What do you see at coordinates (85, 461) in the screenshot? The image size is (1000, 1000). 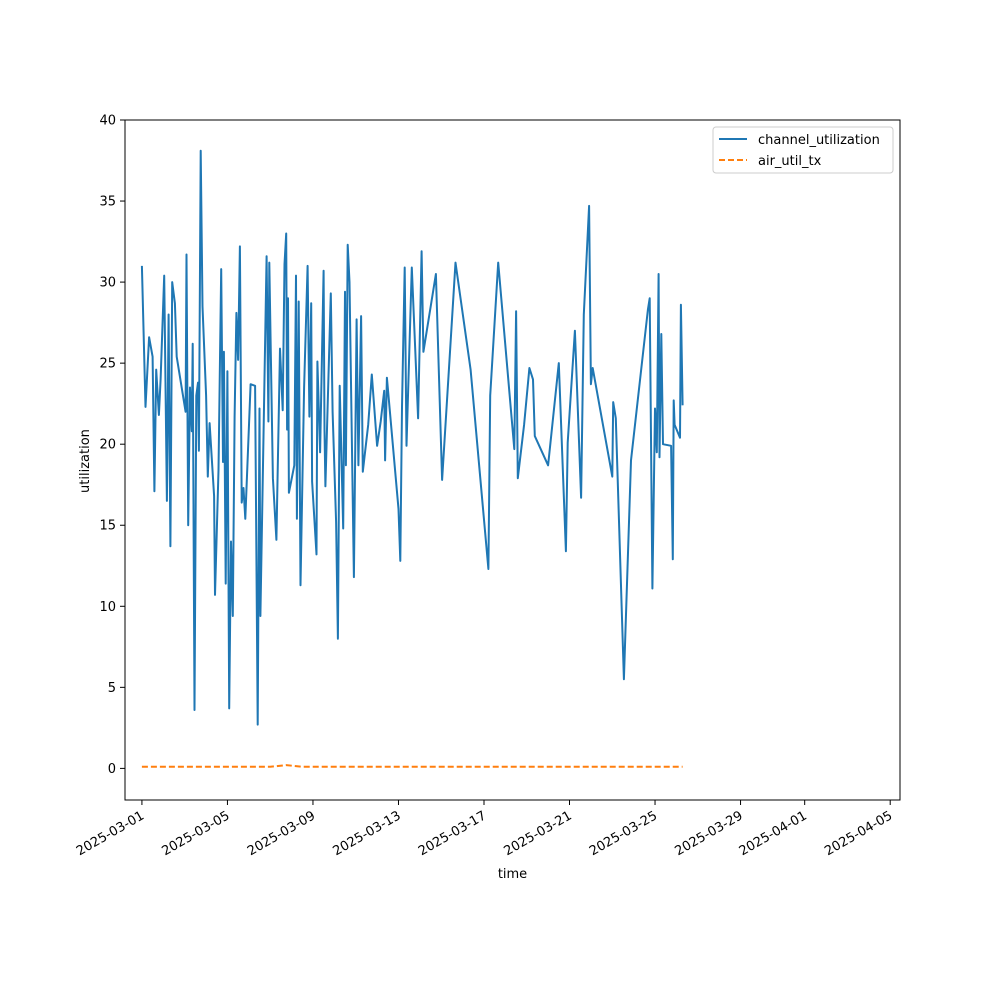 I see `y-axis-title: utilization` at bounding box center [85, 461].